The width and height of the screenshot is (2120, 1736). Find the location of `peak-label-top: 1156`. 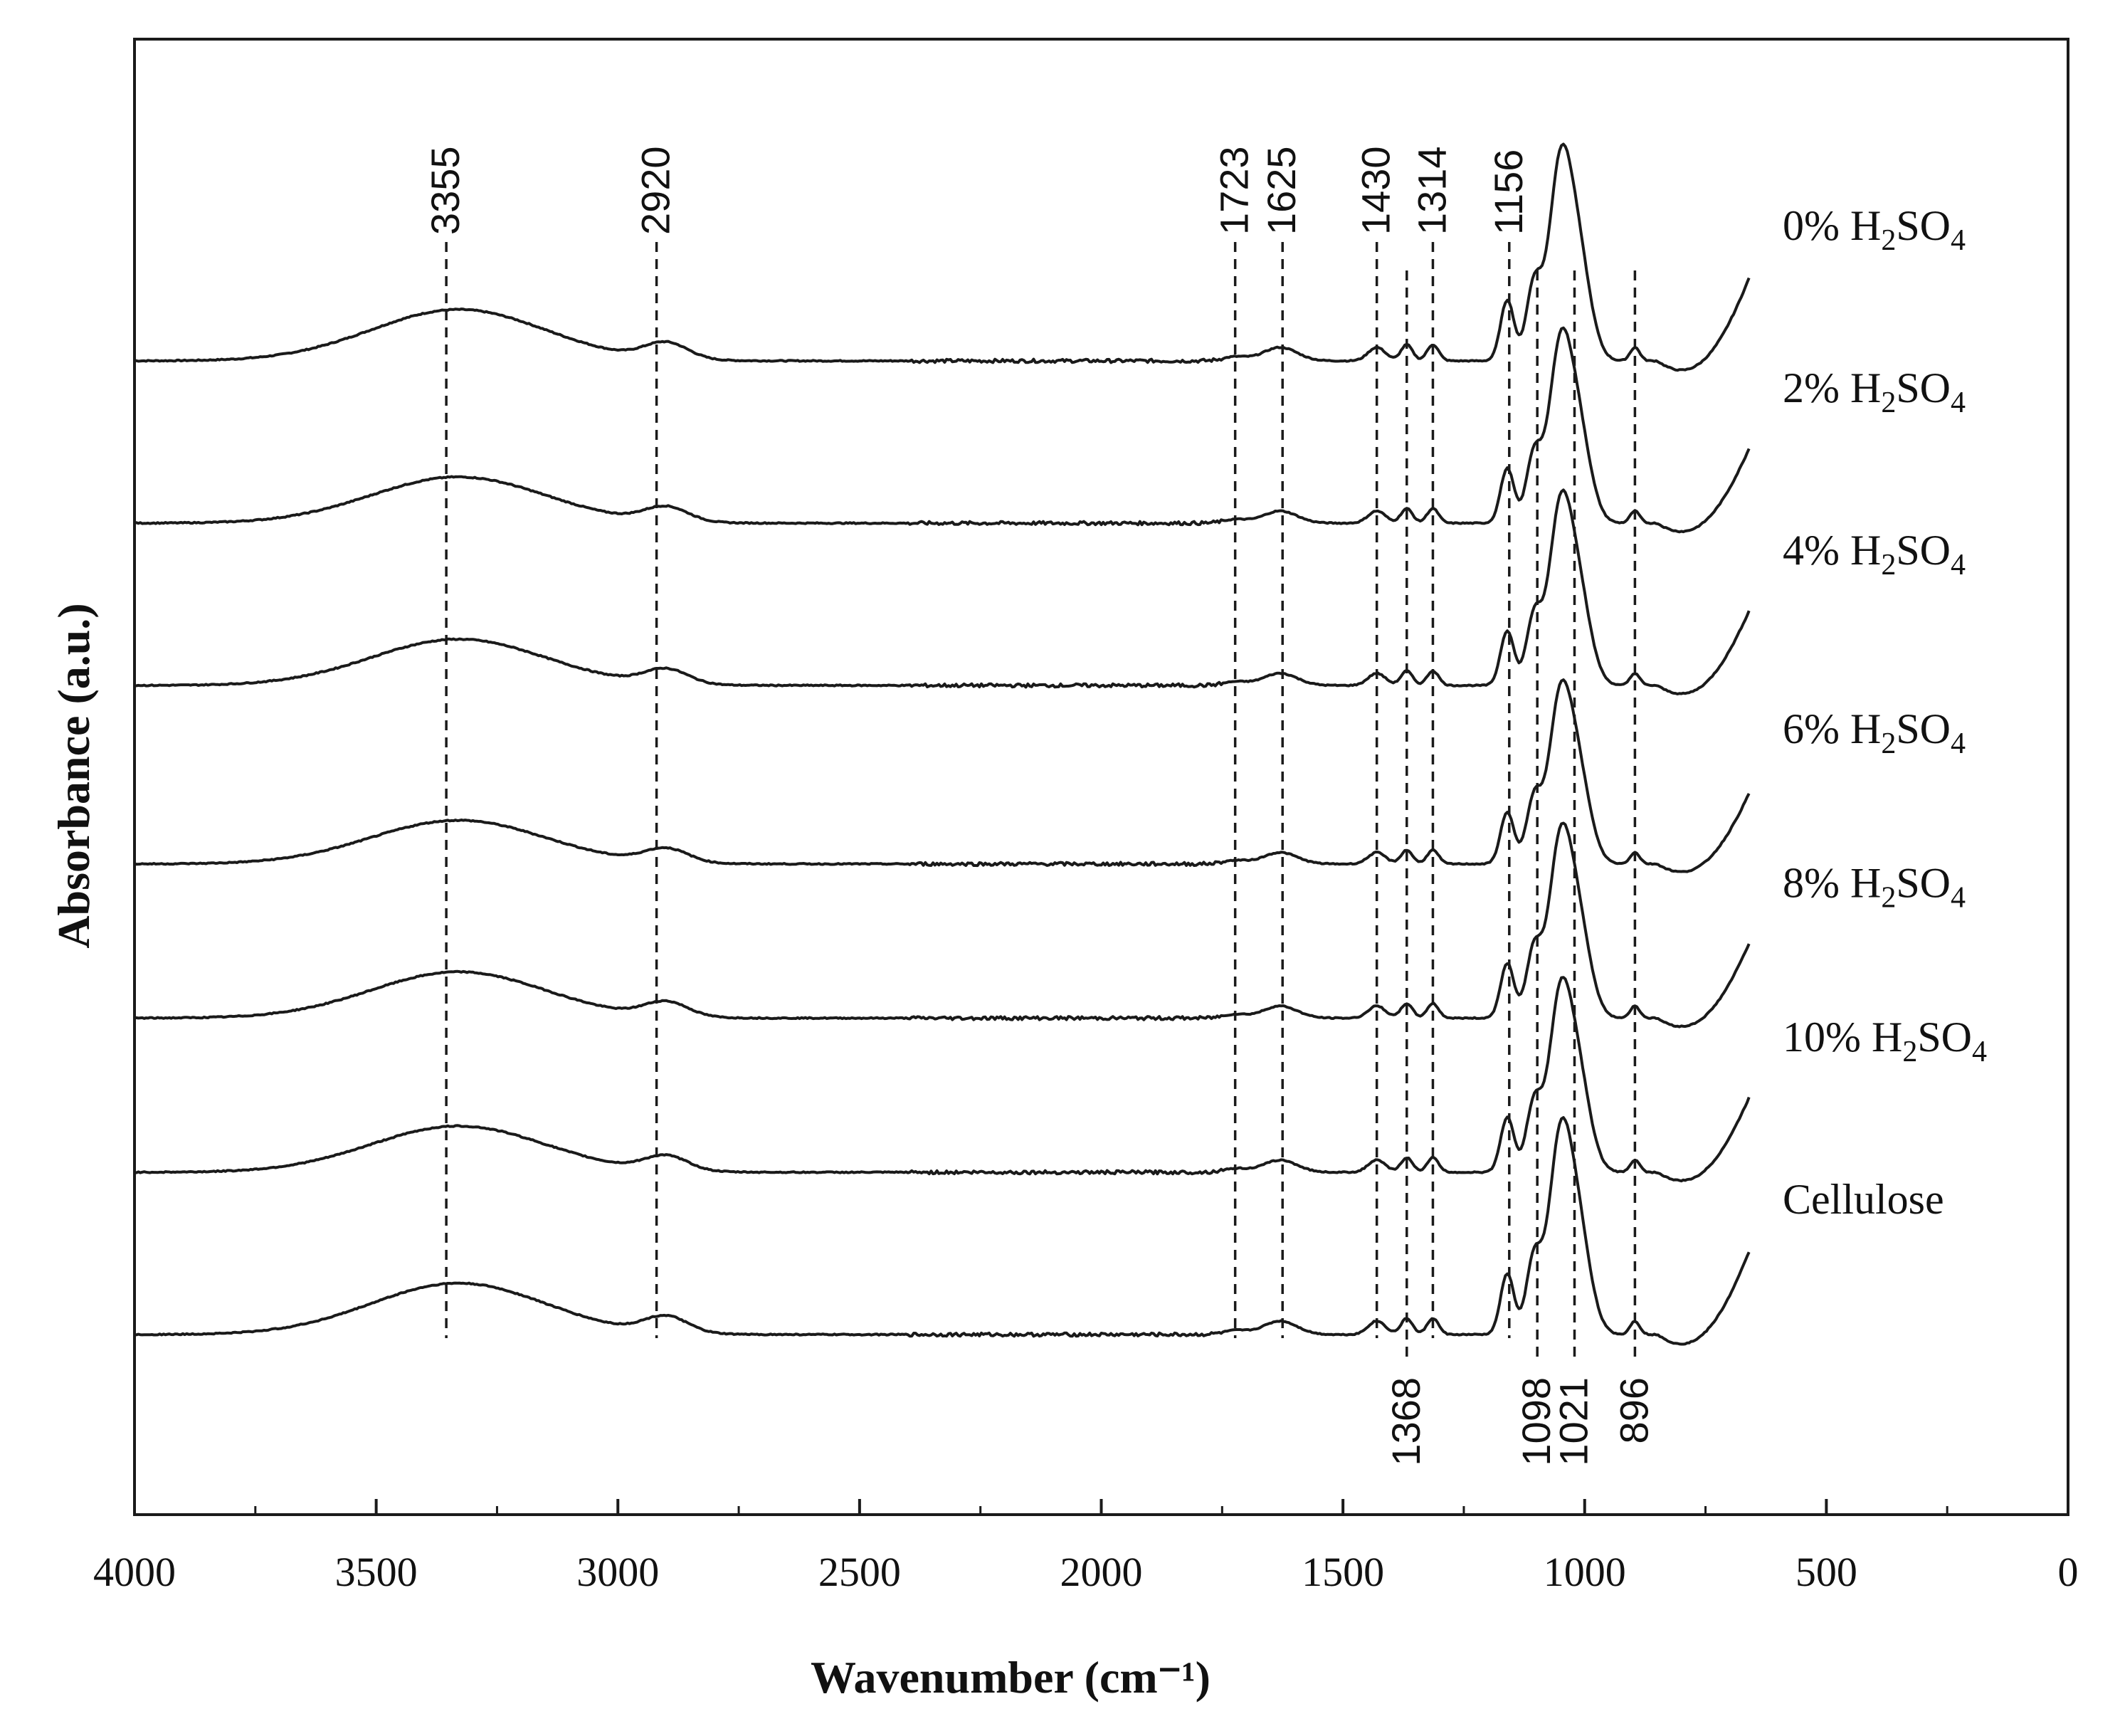

peak-label-top: 1156 is located at coordinates (1509, 192).